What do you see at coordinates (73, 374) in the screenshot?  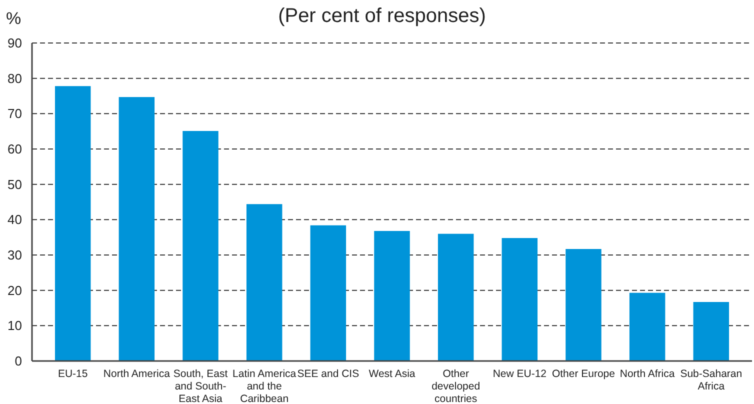 I see `x-tick-label: EU-15` at bounding box center [73, 374].